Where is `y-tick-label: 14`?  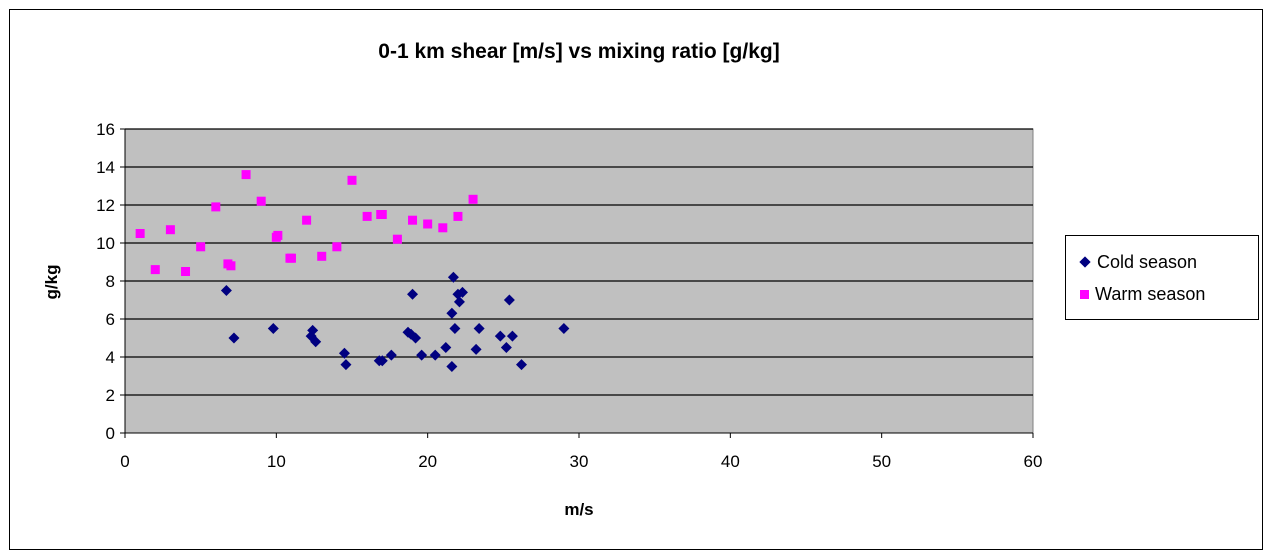
y-tick-label: 14 is located at coordinates (105, 167).